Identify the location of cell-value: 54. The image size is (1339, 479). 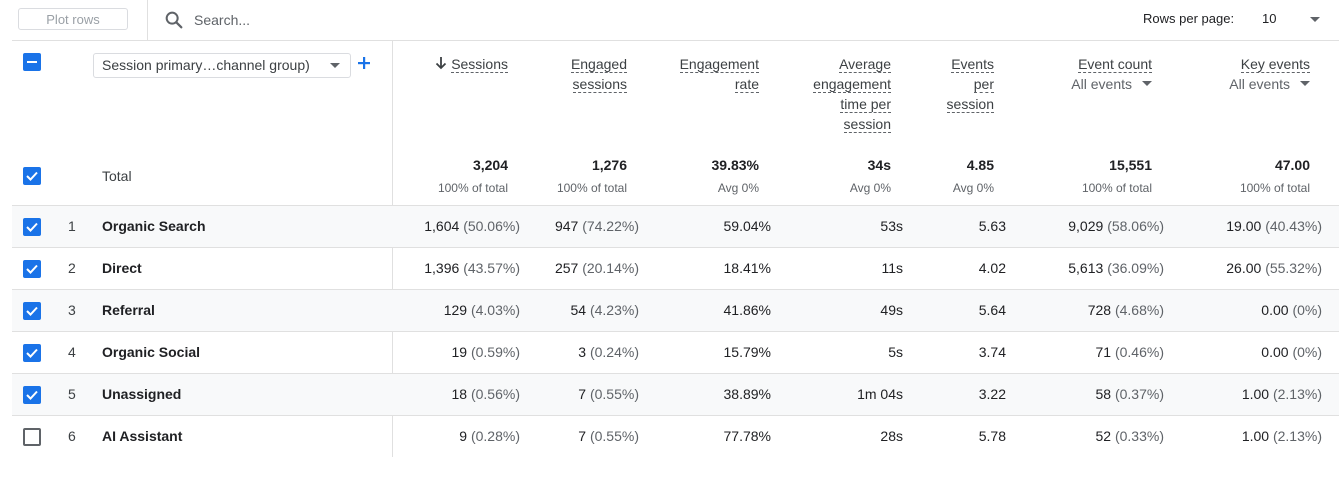
(578, 310).